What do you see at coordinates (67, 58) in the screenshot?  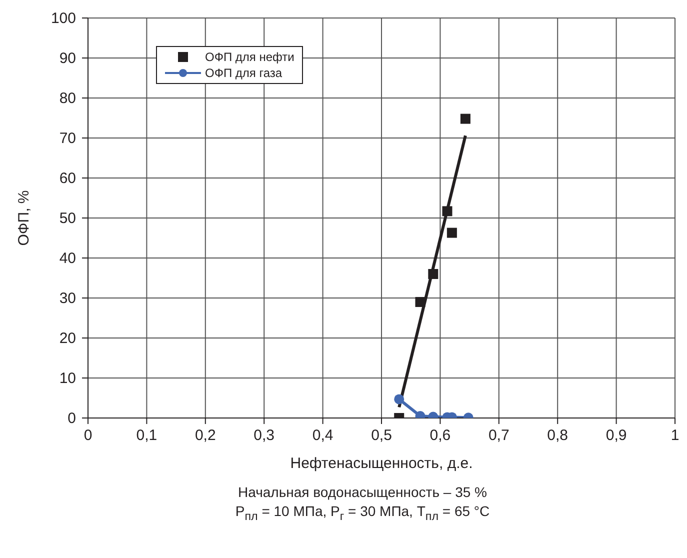 I see `y-tick-label: 90` at bounding box center [67, 58].